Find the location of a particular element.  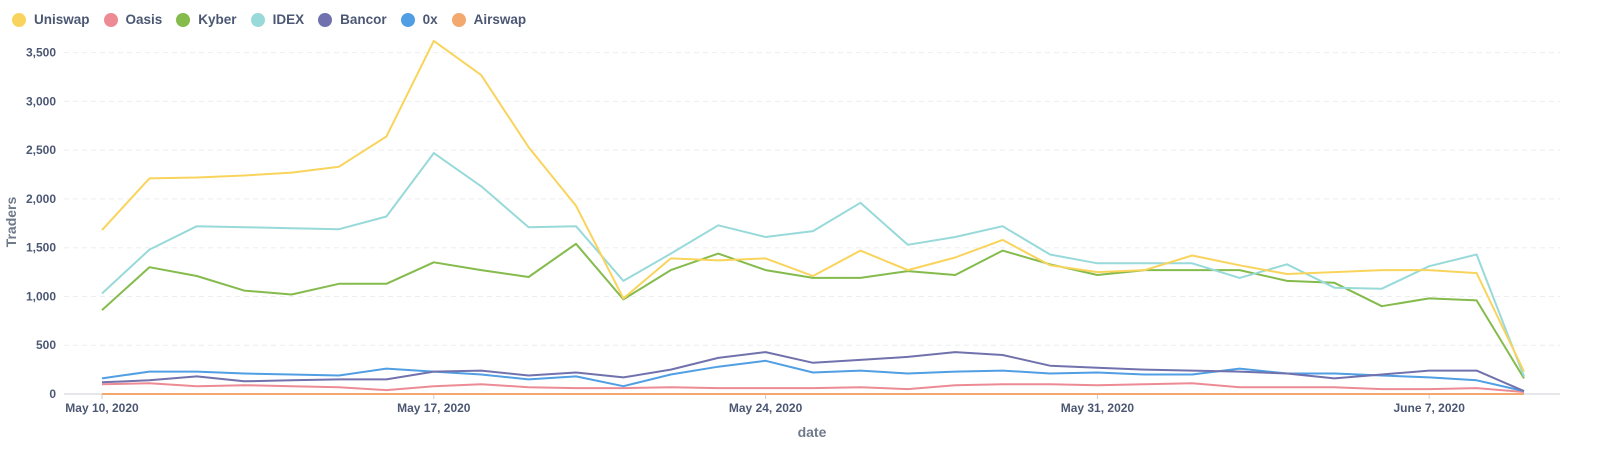

series-line-oasis is located at coordinates (813, 387).